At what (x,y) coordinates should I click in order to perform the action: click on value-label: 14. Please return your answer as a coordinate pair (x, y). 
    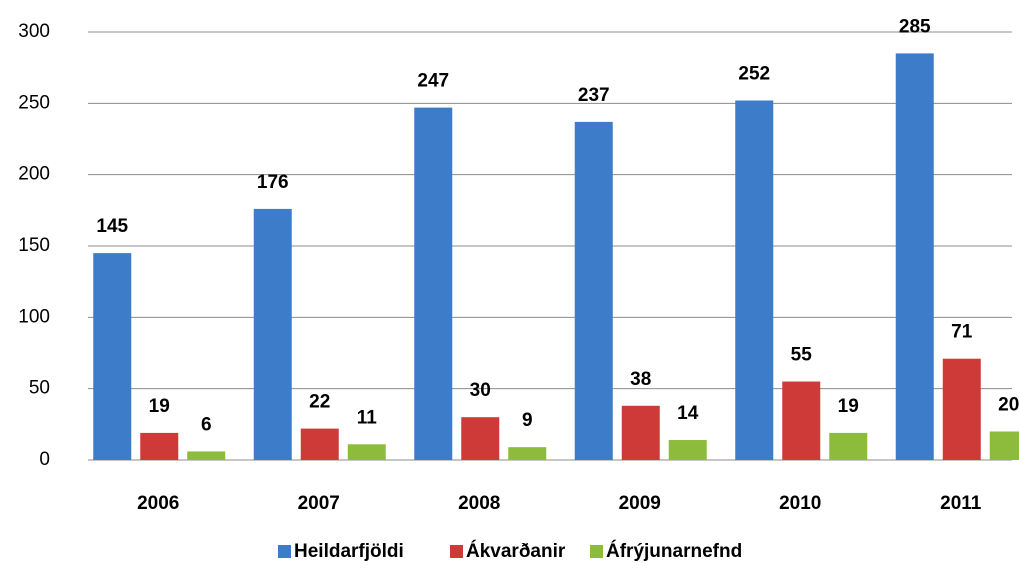
    Looking at the image, I should click on (688, 413).